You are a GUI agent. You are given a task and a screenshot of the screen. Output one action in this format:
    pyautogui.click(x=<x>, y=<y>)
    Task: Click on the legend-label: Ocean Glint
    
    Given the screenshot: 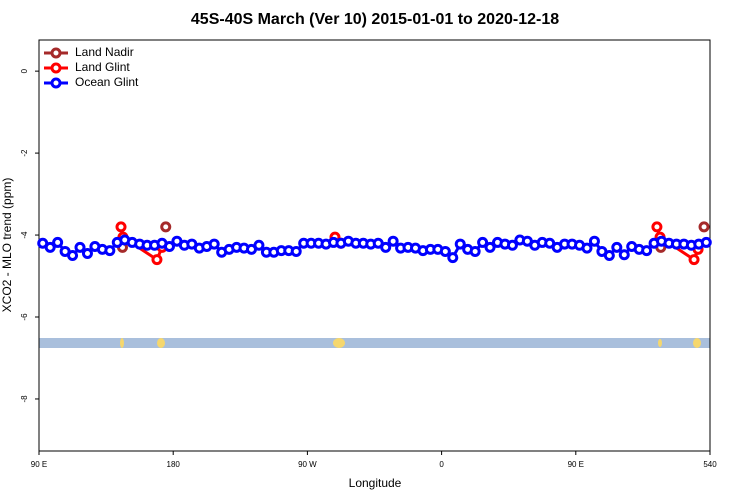 What is the action you would take?
    pyautogui.click(x=107, y=82)
    